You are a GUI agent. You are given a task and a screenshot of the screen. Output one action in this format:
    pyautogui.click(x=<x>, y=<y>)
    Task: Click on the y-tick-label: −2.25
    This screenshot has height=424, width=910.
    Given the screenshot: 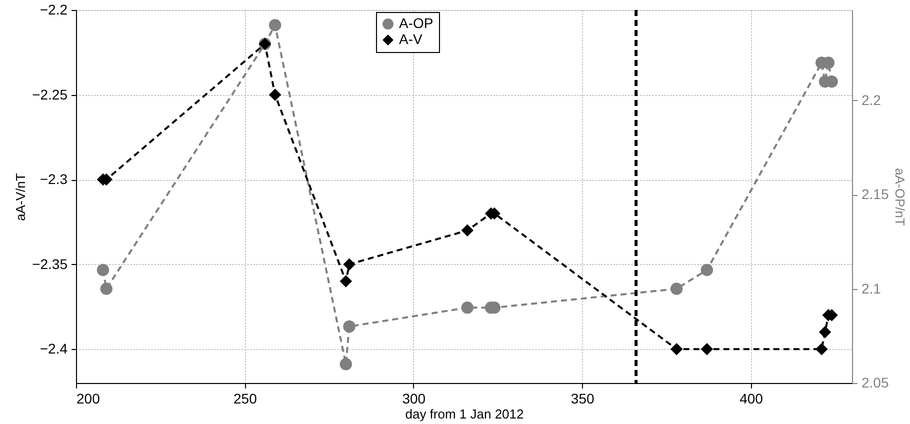 What is the action you would take?
    pyautogui.click(x=50, y=94)
    